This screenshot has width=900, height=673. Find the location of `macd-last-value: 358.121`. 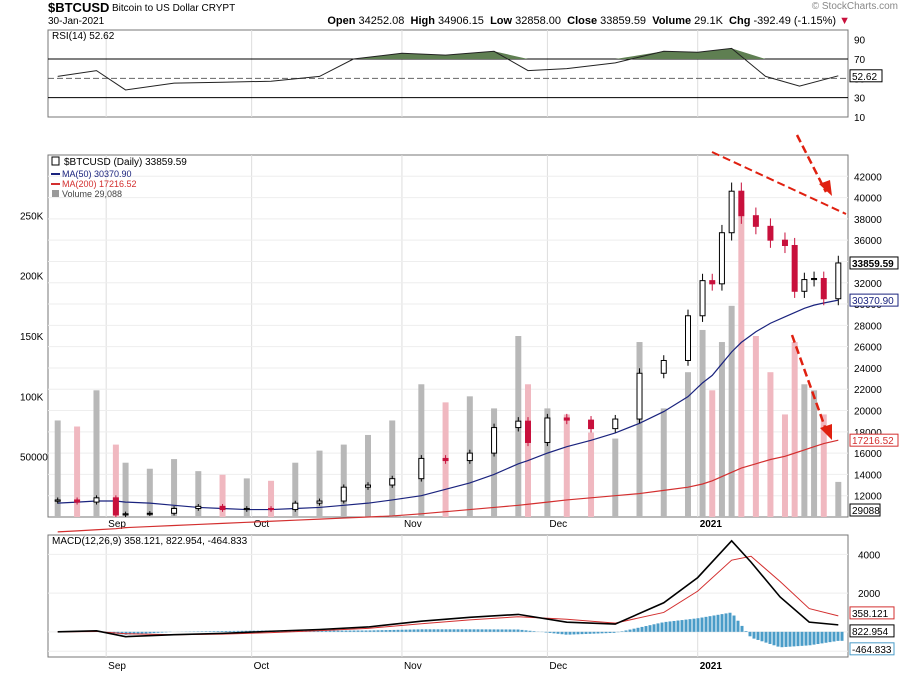

macd-last-value: 358.121 is located at coordinates (870, 614).